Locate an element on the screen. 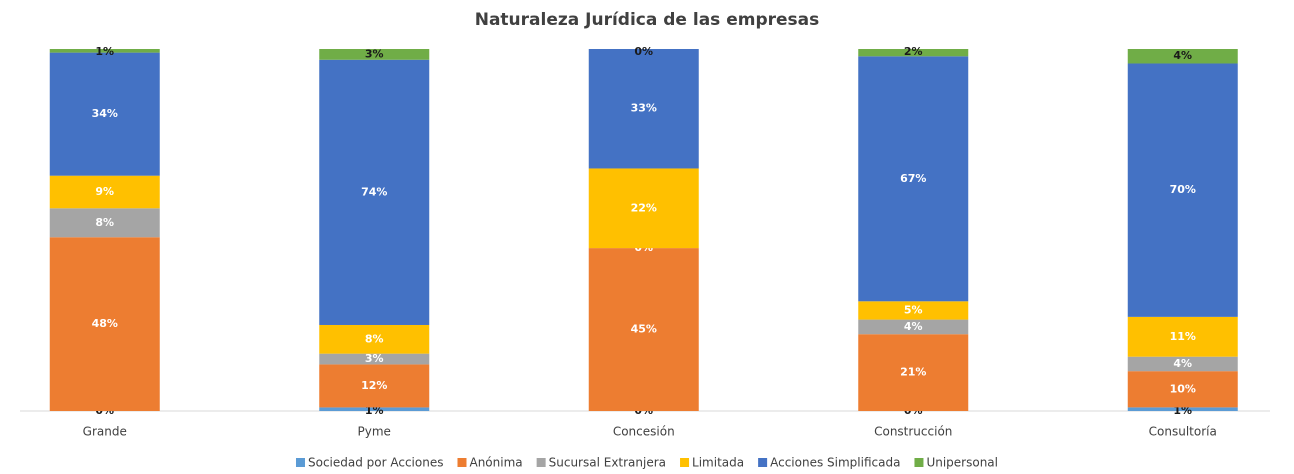 This screenshot has height=474, width=1294. data-label: 48% is located at coordinates (105, 323).